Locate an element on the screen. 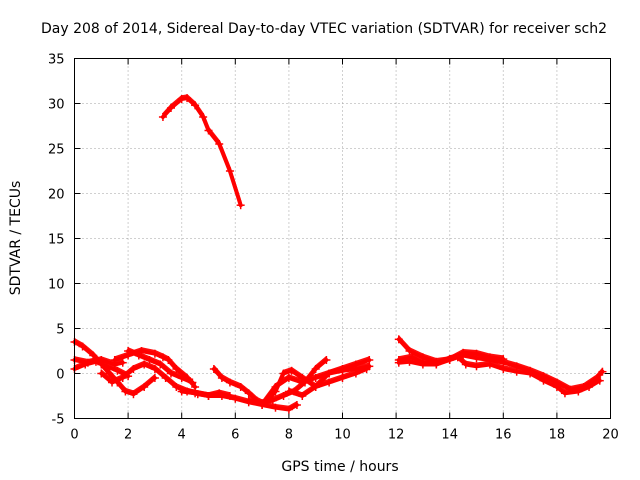 The height and width of the screenshot is (480, 640). x-tick-label: 10 is located at coordinates (342, 435).